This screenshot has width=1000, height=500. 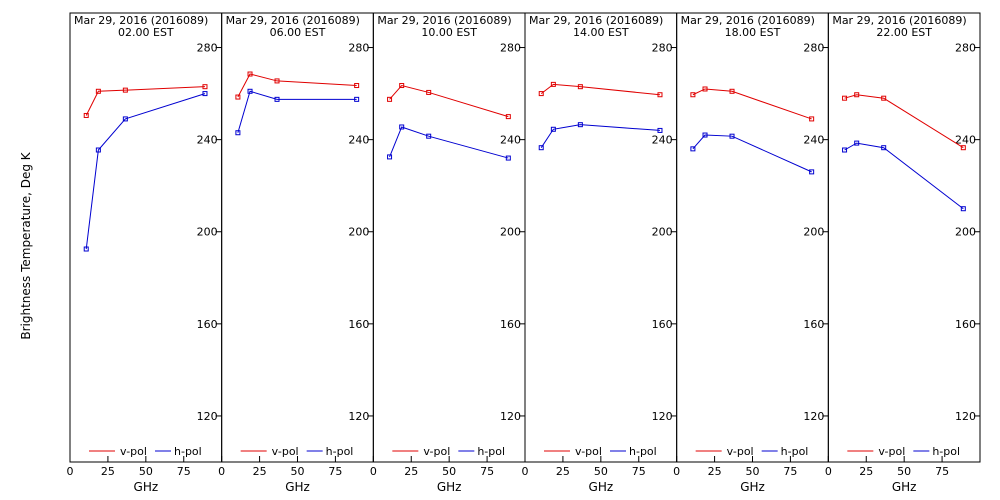 What do you see at coordinates (298, 32) in the screenshot?
I see `panel-title-time: 06.00 EST` at bounding box center [298, 32].